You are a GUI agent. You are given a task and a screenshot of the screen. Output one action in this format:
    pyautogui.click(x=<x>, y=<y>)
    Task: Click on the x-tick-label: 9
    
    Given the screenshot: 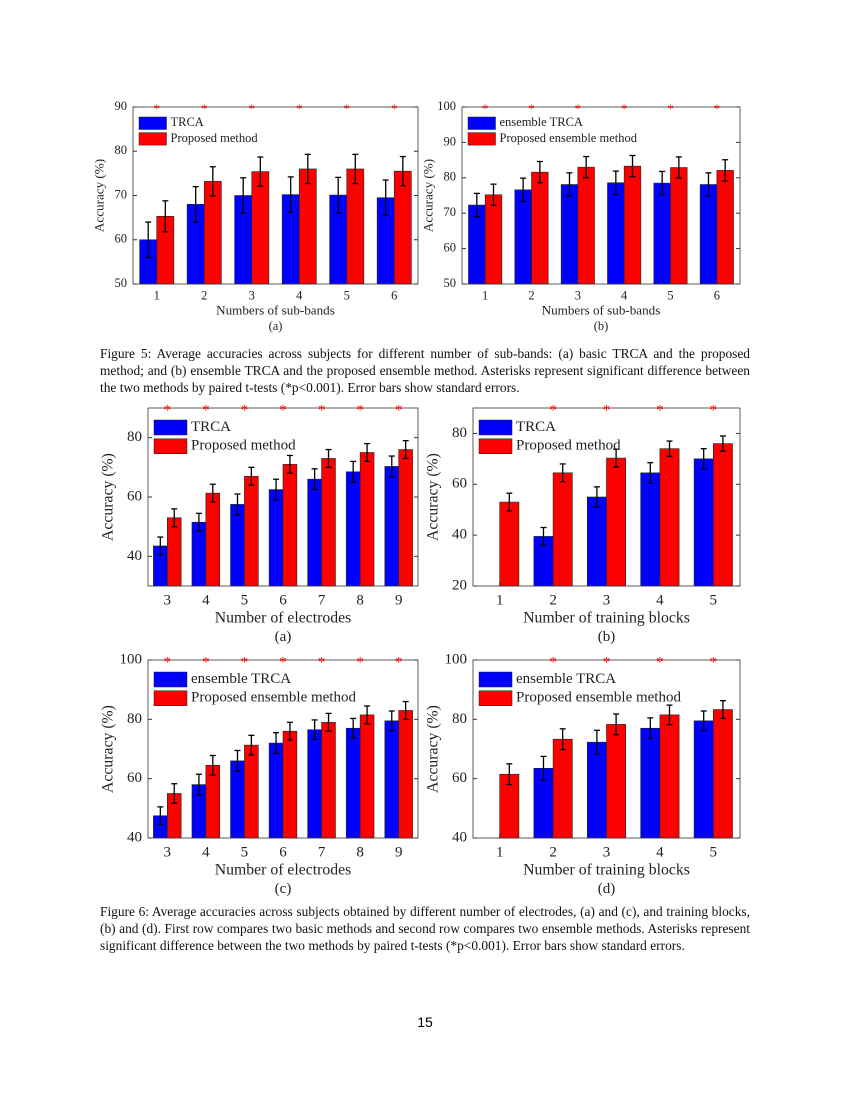 What is the action you would take?
    pyautogui.click(x=399, y=852)
    